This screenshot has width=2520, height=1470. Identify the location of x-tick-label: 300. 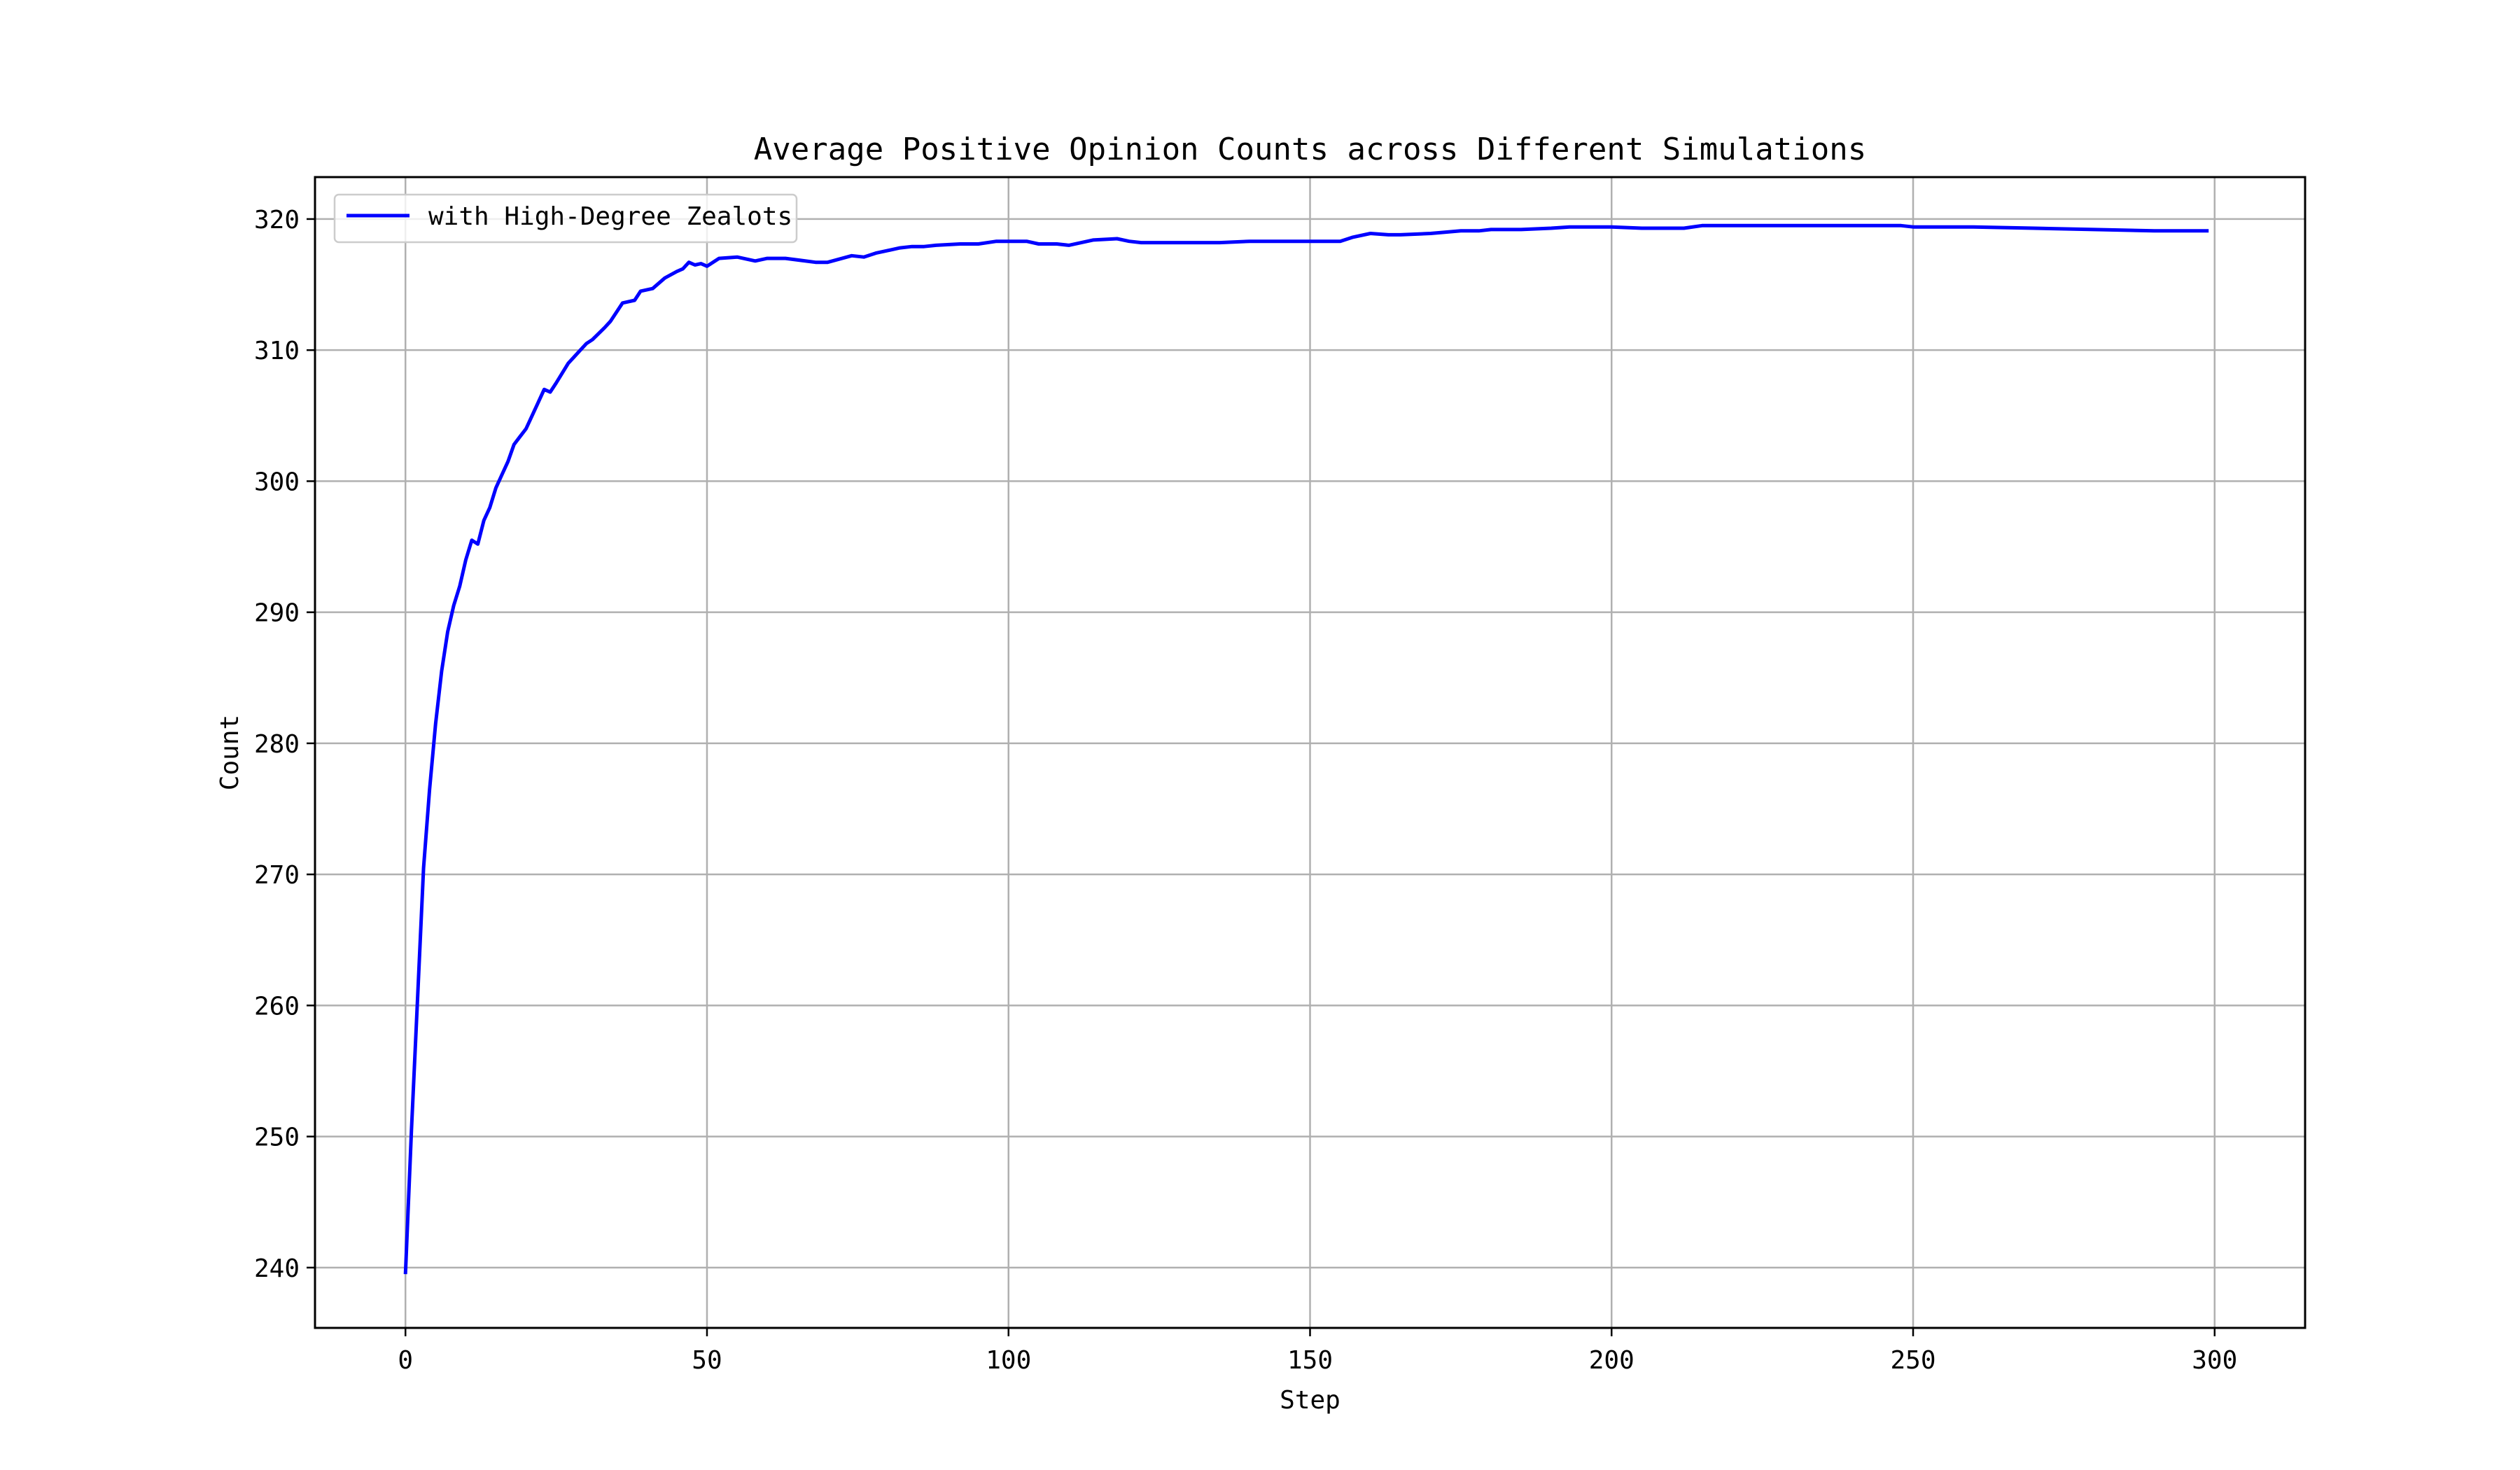
(2214, 1360).